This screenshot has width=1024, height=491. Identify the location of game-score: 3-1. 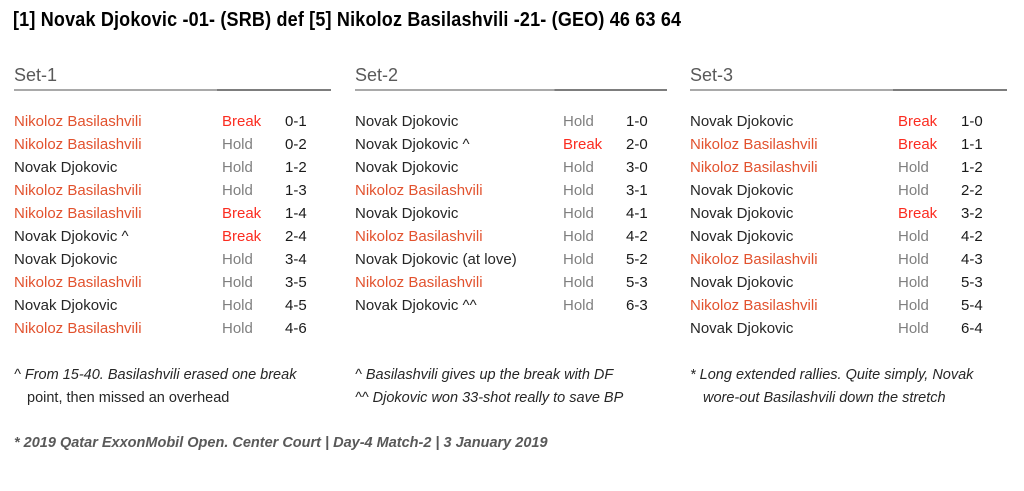
(637, 190).